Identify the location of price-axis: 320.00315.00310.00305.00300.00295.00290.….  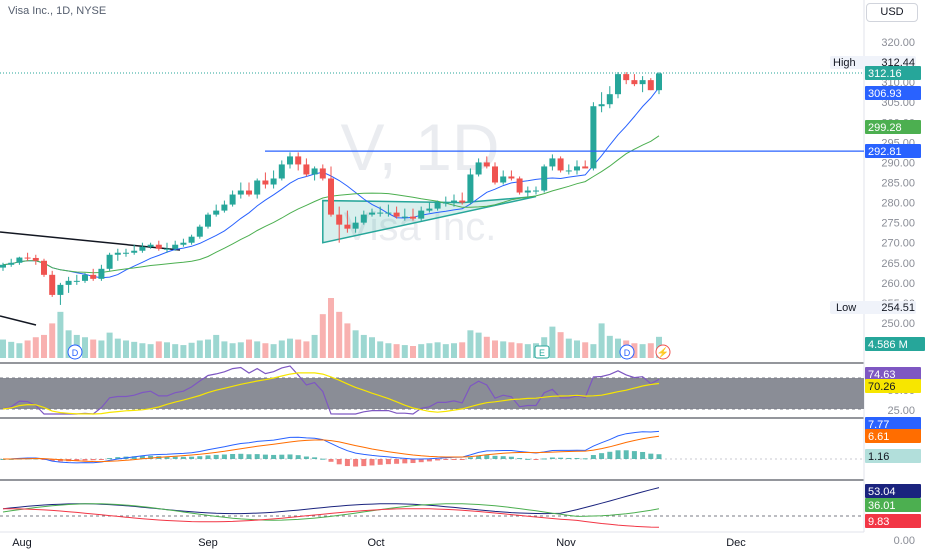
(898, 292).